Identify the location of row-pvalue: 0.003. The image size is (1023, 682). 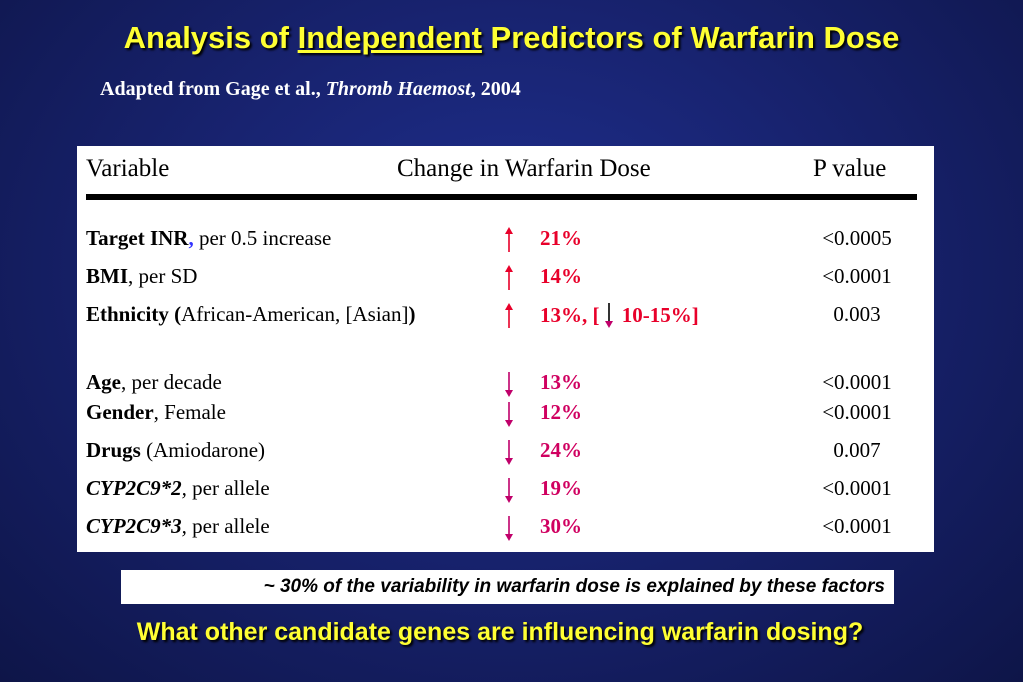
(857, 314).